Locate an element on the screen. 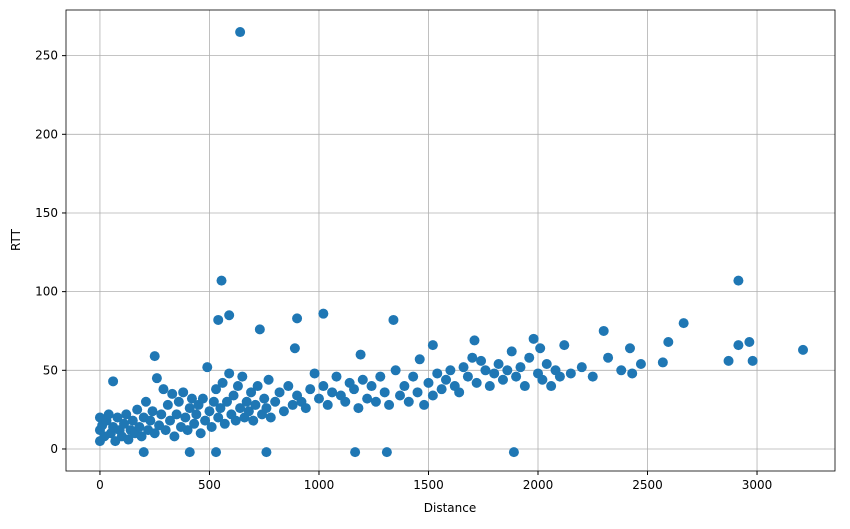 This screenshot has width=850, height=529. x-tick-label: 500 is located at coordinates (209, 485).